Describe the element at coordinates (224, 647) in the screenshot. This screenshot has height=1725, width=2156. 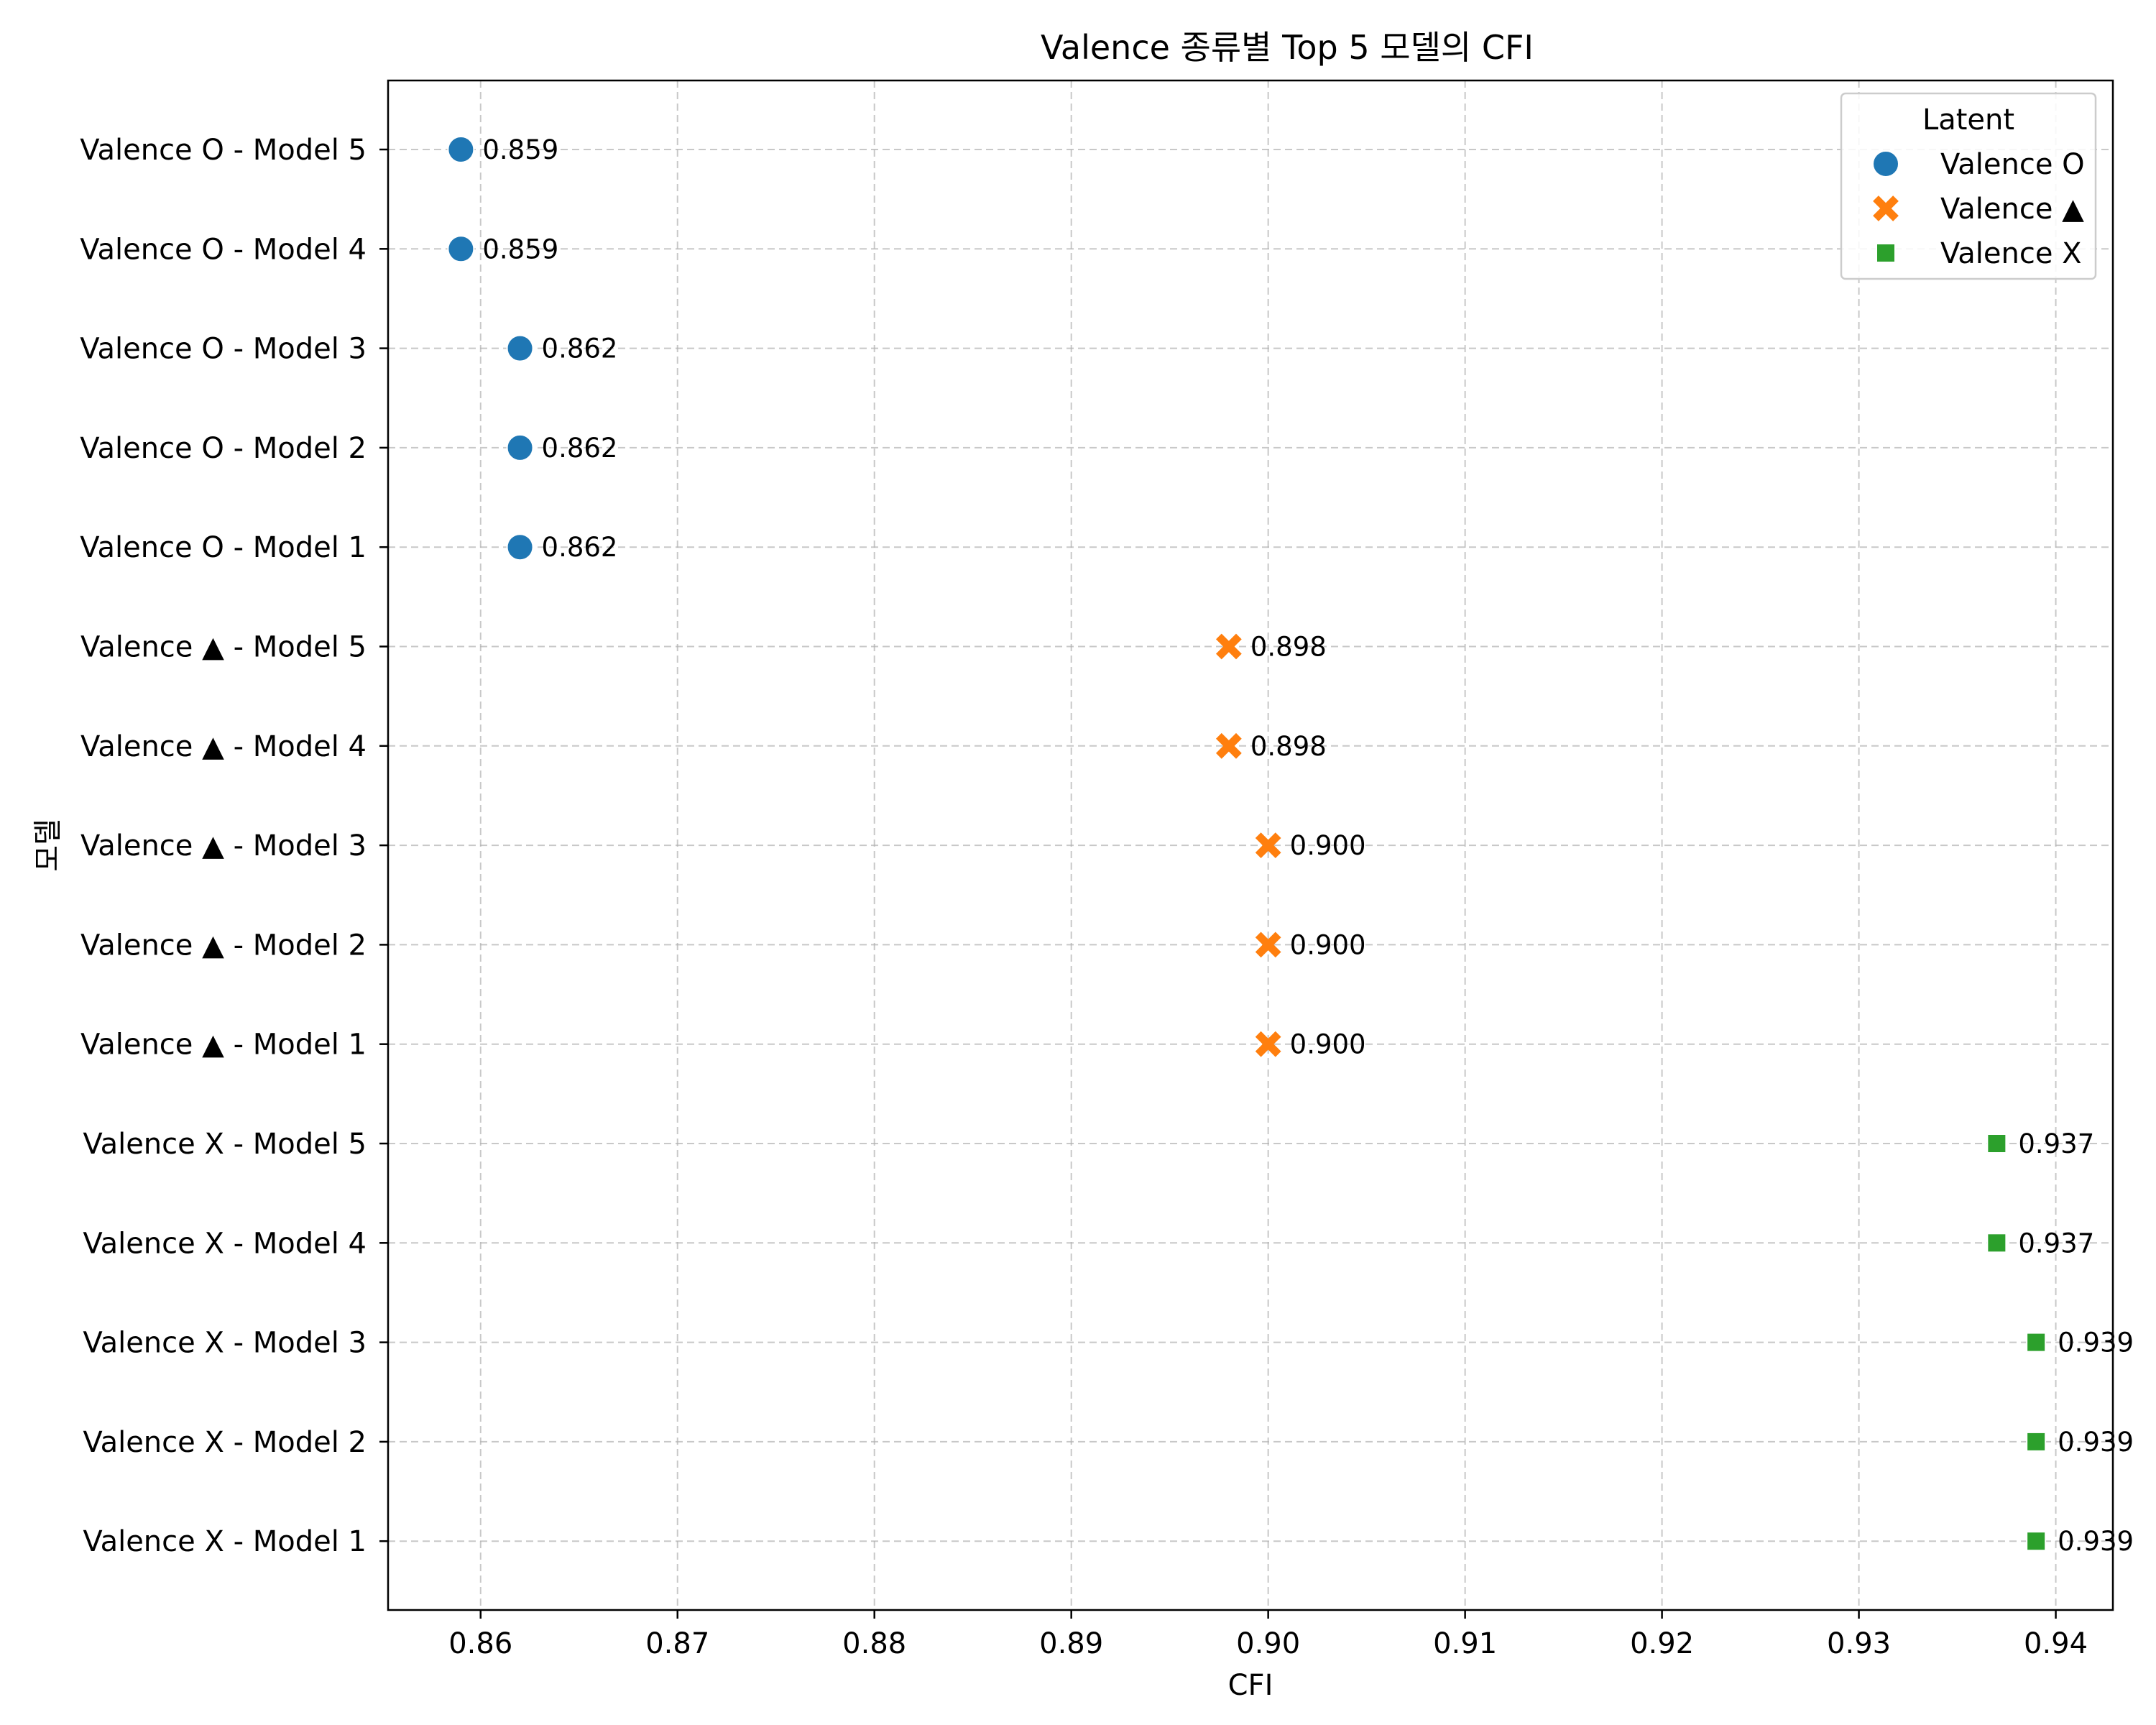
I see `y-tick-label: Valence ▲ - Model 5` at that location.